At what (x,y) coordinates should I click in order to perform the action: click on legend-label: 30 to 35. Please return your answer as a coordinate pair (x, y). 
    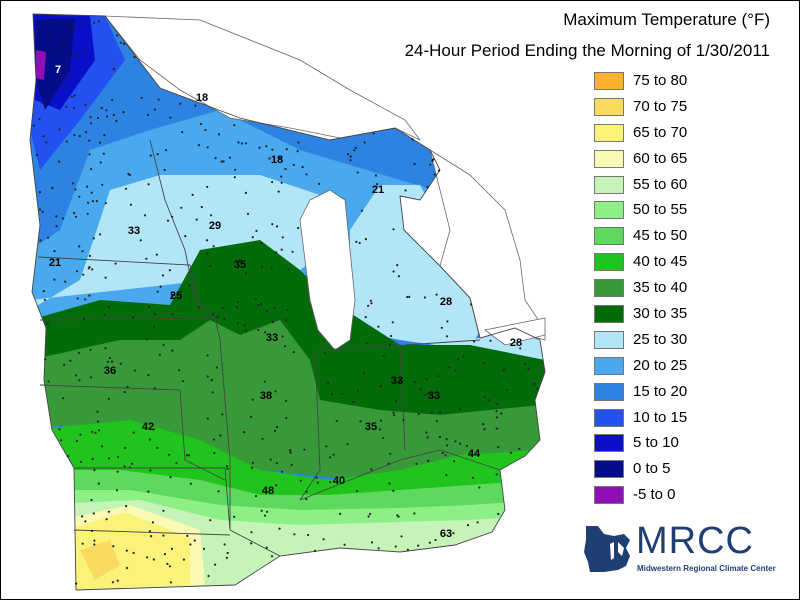
    Looking at the image, I should click on (660, 314).